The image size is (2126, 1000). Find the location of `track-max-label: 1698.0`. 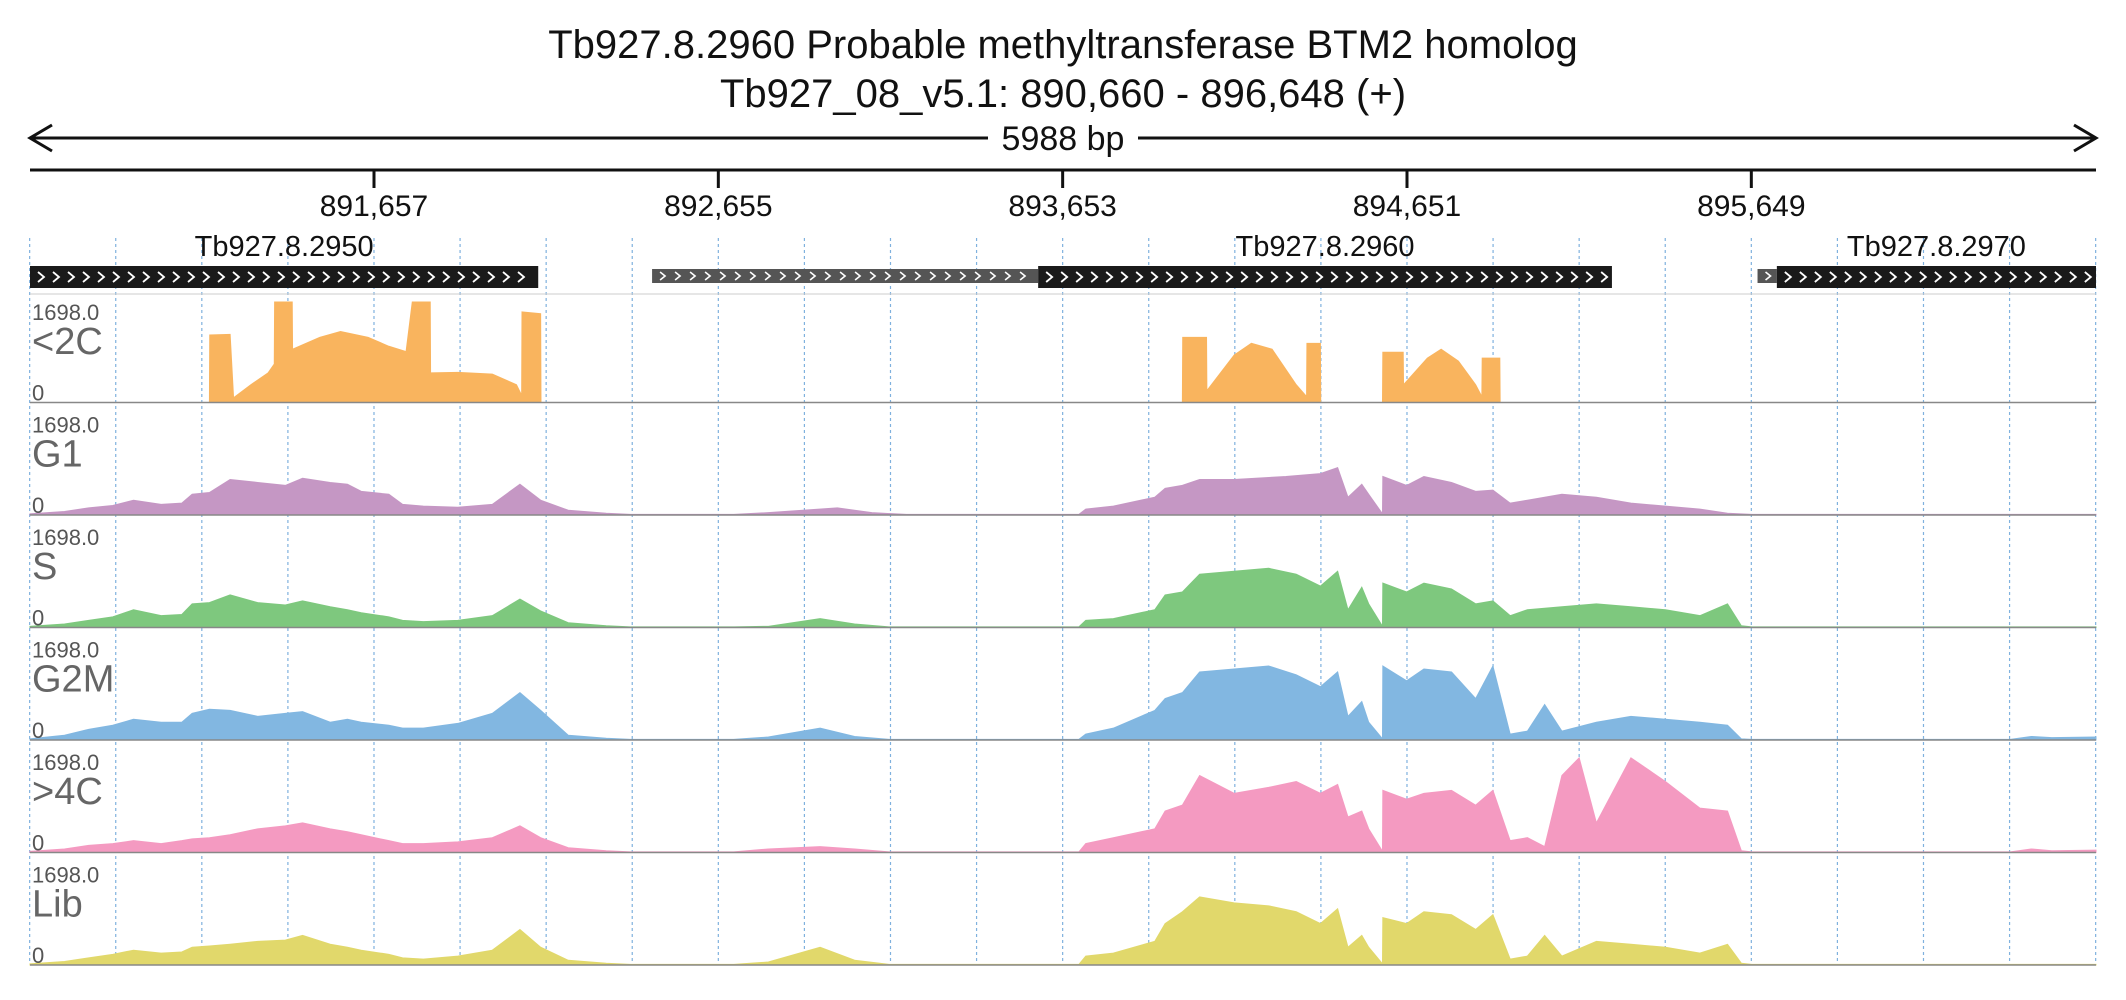

track-max-label: 1698.0 is located at coordinates (65, 875).